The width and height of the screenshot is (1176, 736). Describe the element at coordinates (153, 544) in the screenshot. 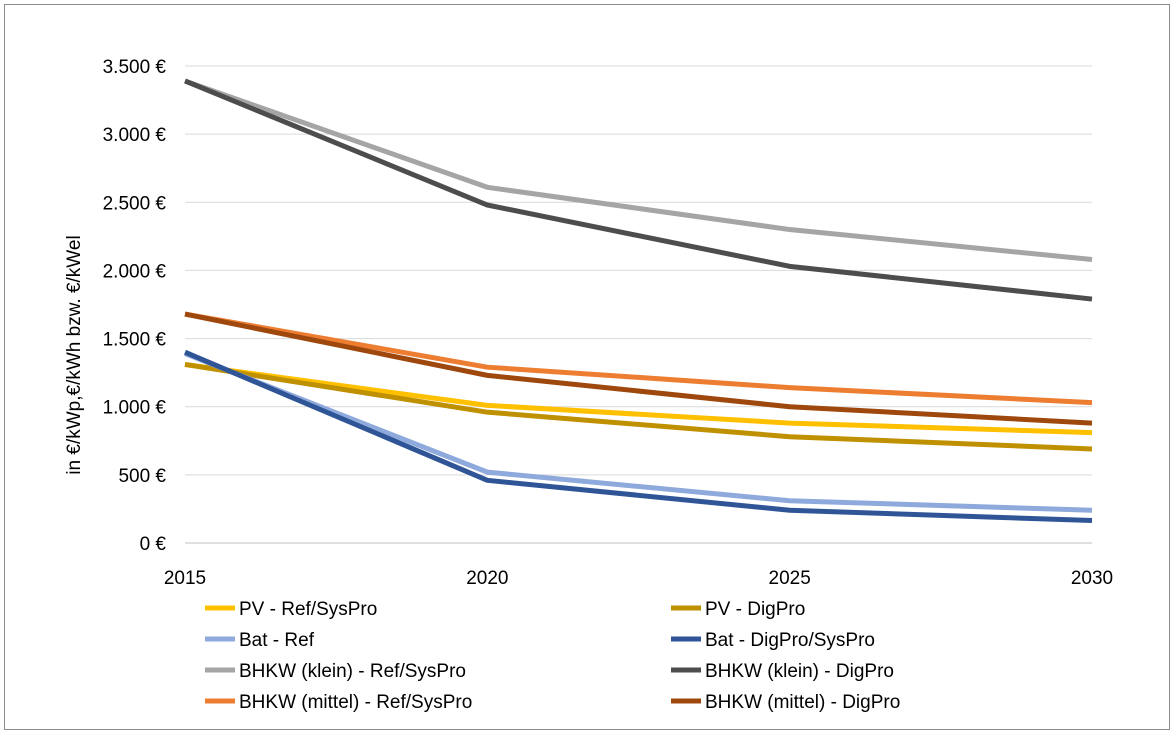

I see `y-tick-label: 0 €` at that location.